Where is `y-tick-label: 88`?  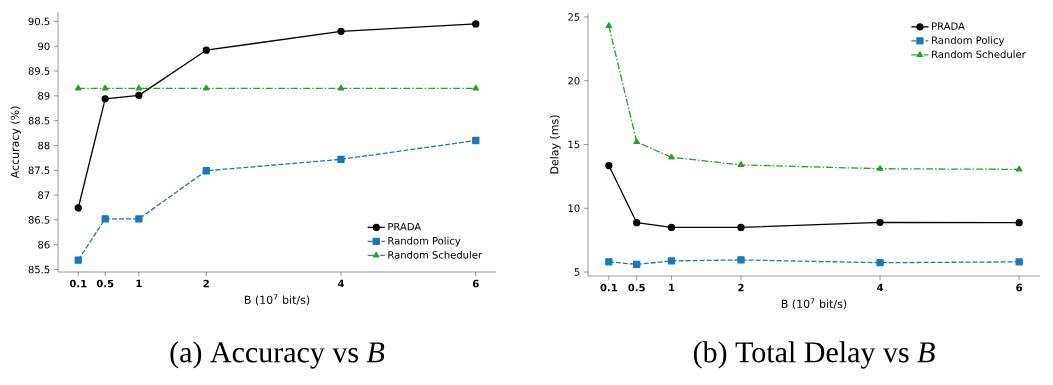
y-tick-label: 88 is located at coordinates (44, 145).